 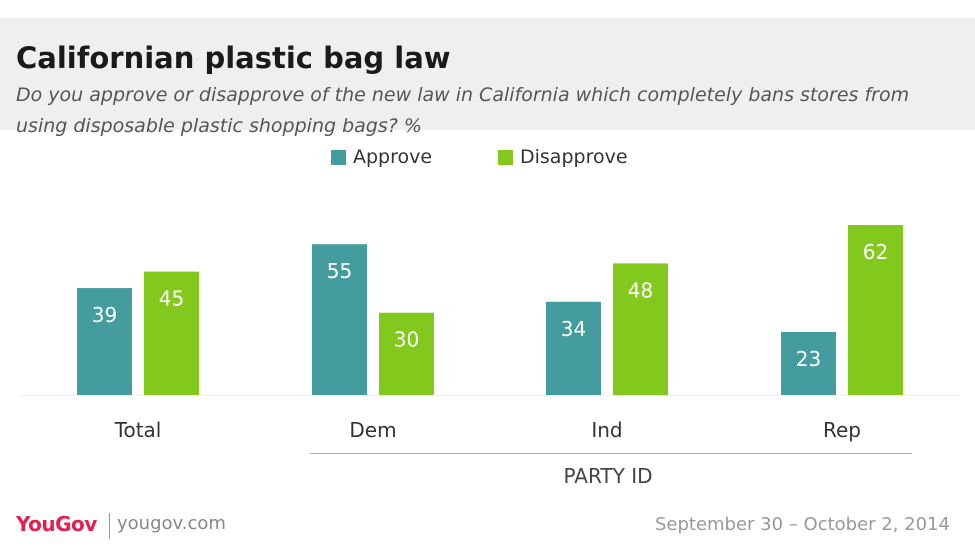 What do you see at coordinates (505, 157) in the screenshot?
I see `legend-swatch-disapprove` at bounding box center [505, 157].